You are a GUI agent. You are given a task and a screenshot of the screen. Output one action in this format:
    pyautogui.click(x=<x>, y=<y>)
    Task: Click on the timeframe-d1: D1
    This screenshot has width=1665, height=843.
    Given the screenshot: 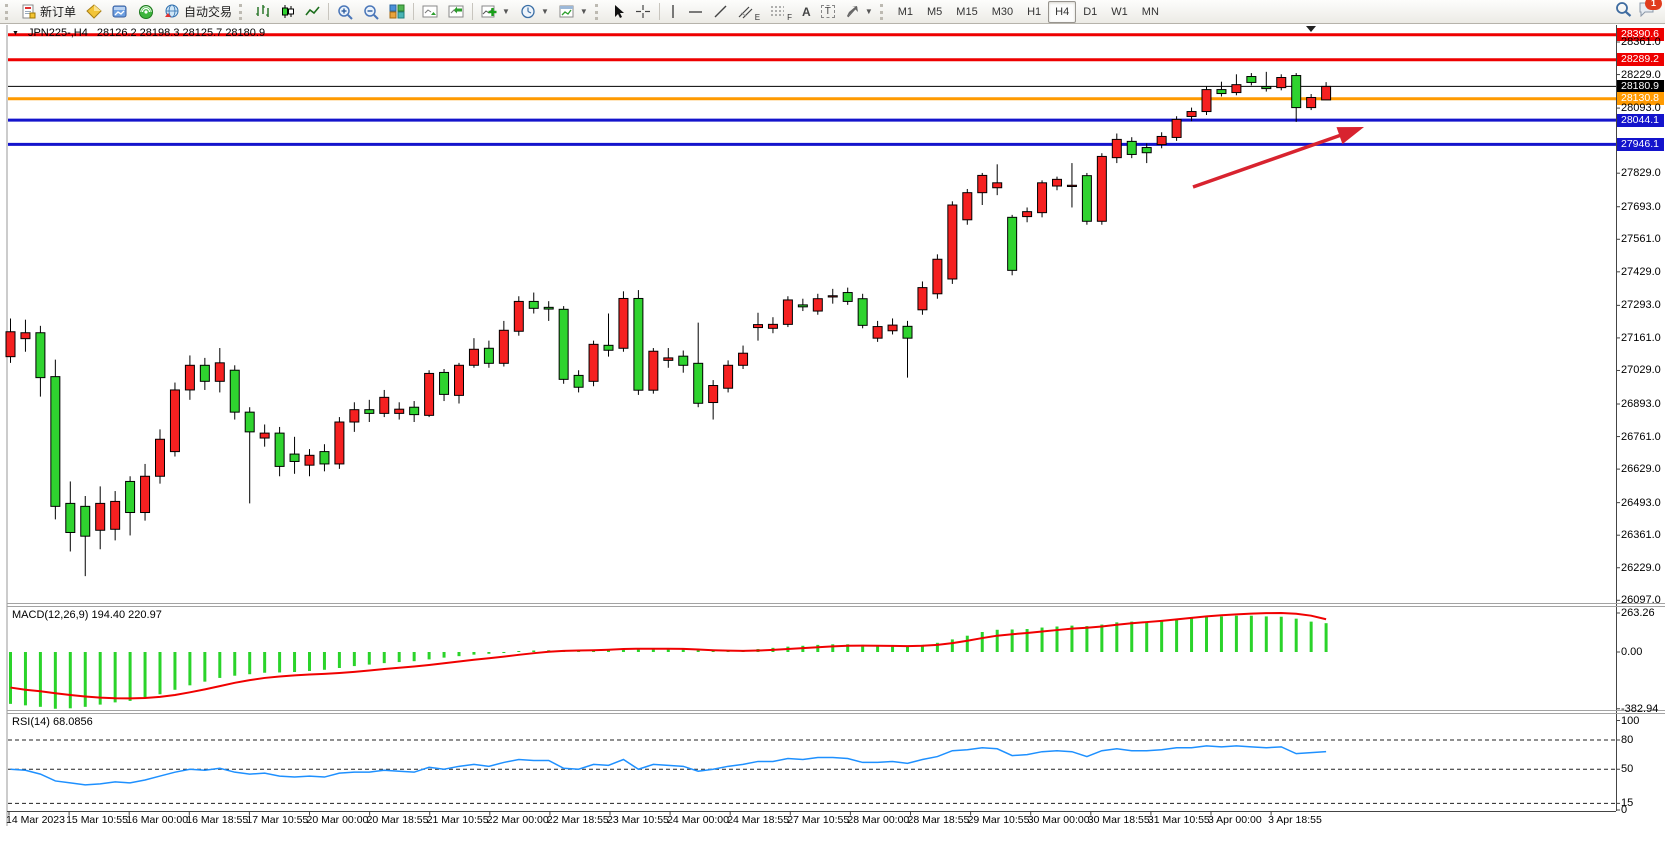 What is the action you would take?
    pyautogui.click(x=1090, y=11)
    